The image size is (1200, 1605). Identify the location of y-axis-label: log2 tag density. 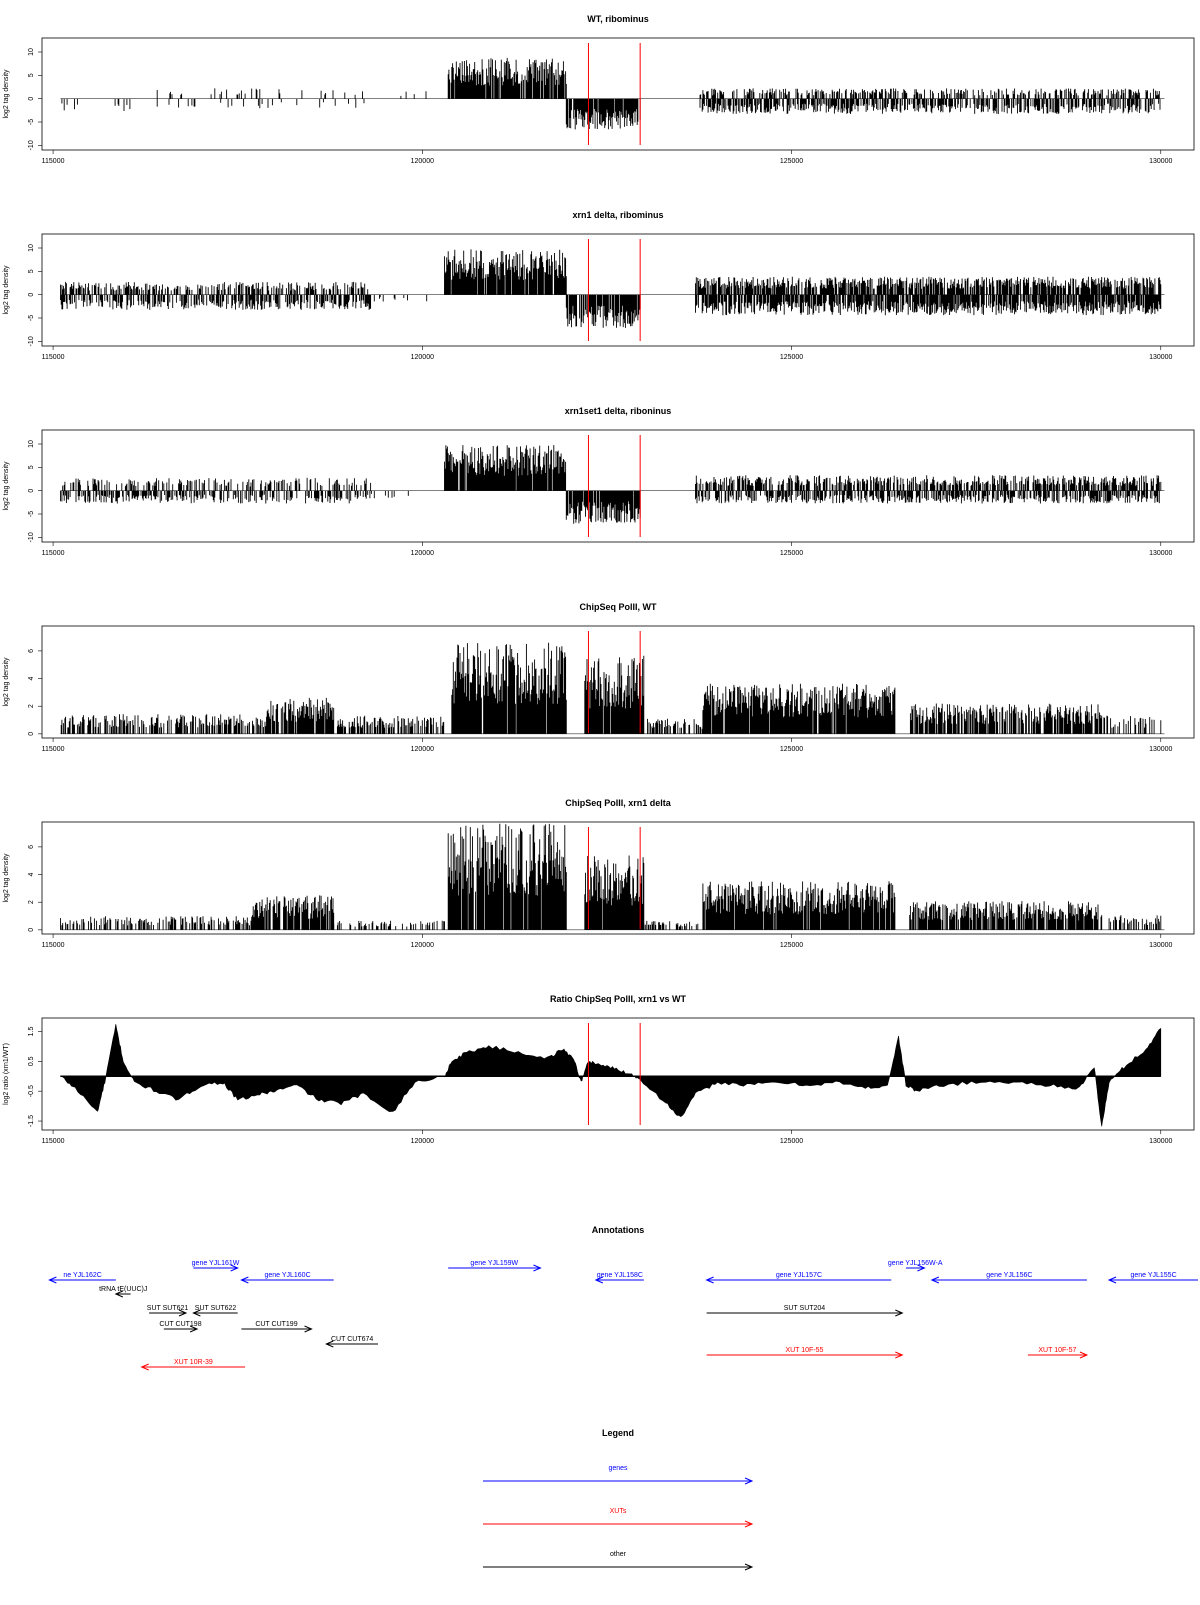
(6, 878).